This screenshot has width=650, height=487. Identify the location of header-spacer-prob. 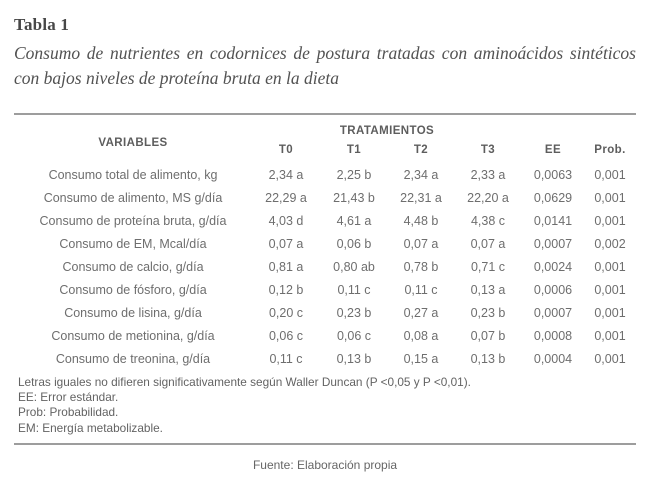
(610, 127).